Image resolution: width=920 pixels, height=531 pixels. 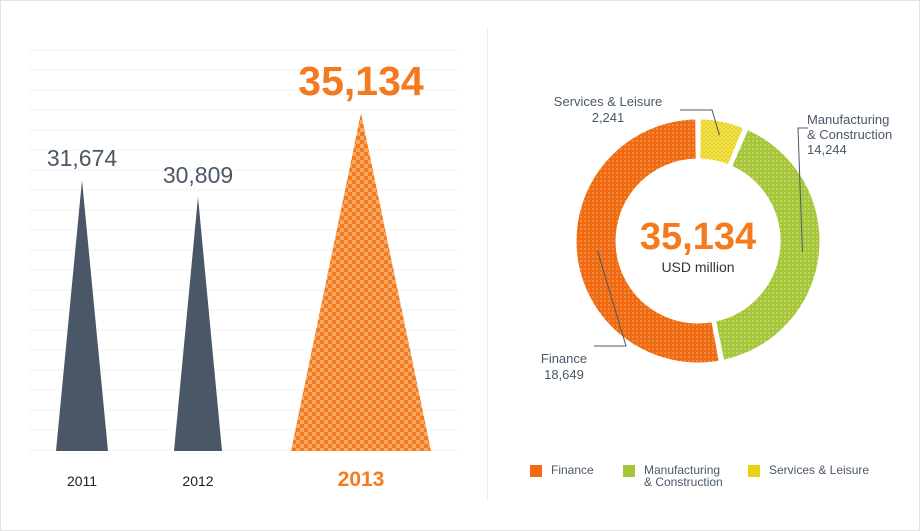 I want to click on callout-label: Services & Leisure, so click(x=608, y=101).